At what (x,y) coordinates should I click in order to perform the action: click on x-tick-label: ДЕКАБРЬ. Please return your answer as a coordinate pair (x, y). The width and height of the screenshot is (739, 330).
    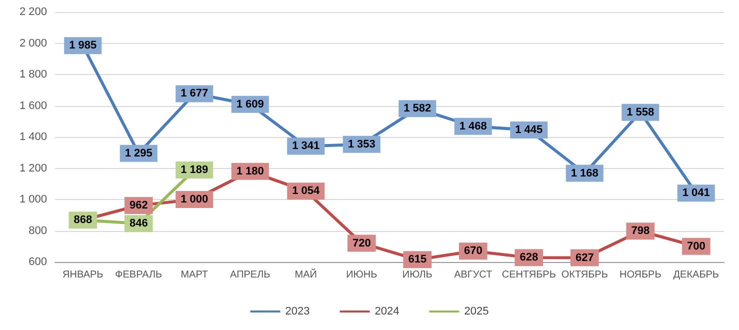
    Looking at the image, I should click on (696, 275).